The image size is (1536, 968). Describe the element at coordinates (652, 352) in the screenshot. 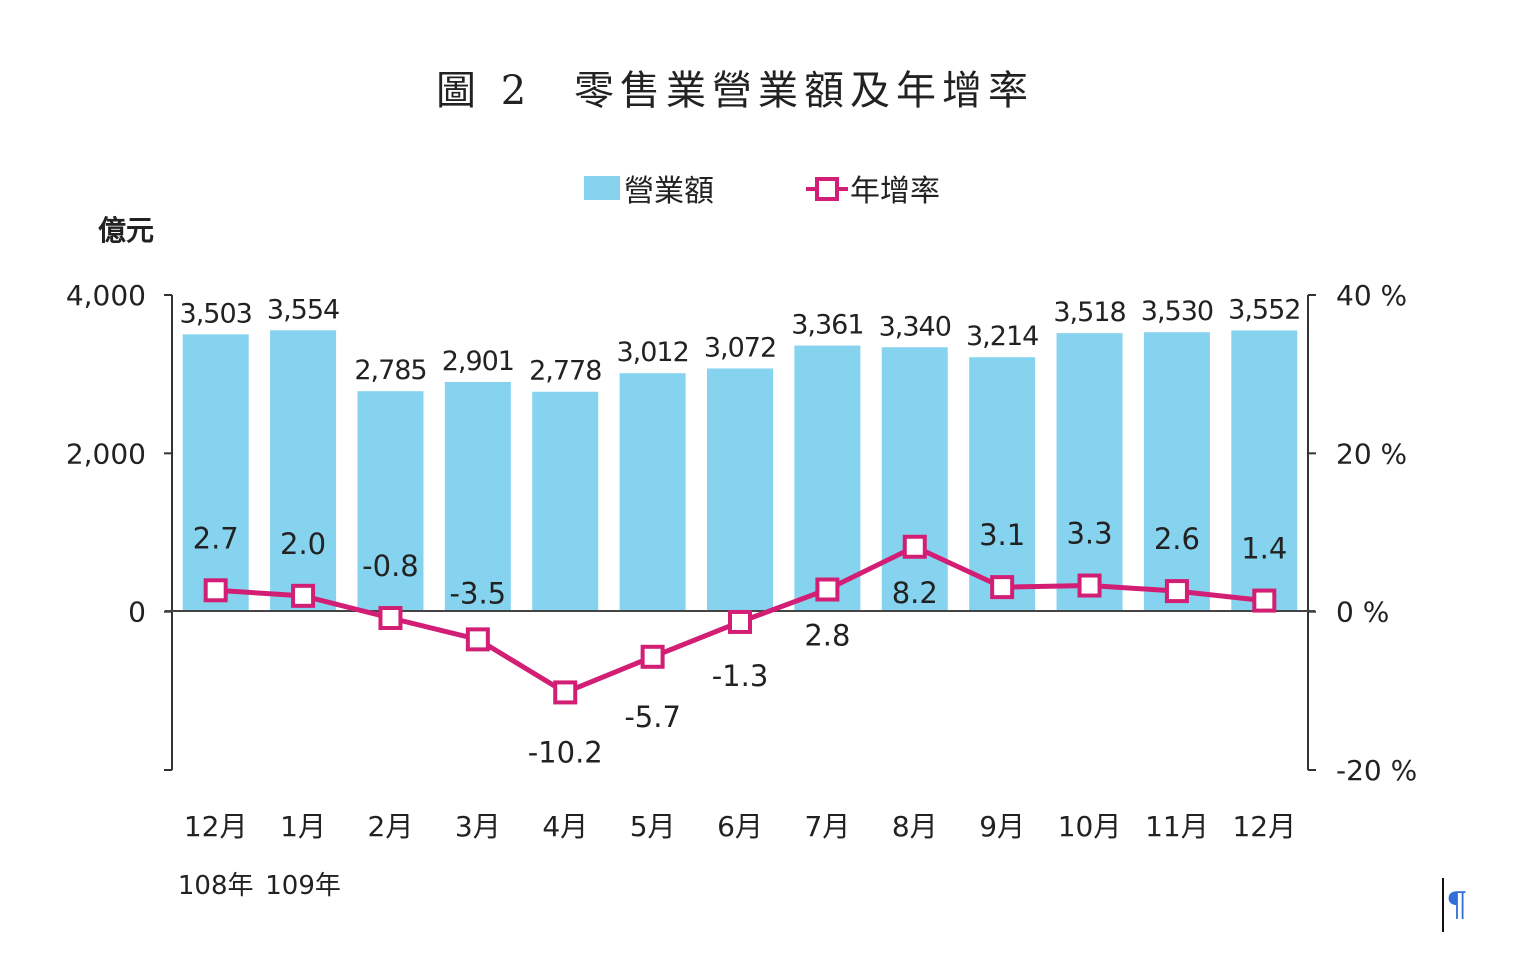

I see `bar-value-label: 3,012` at that location.